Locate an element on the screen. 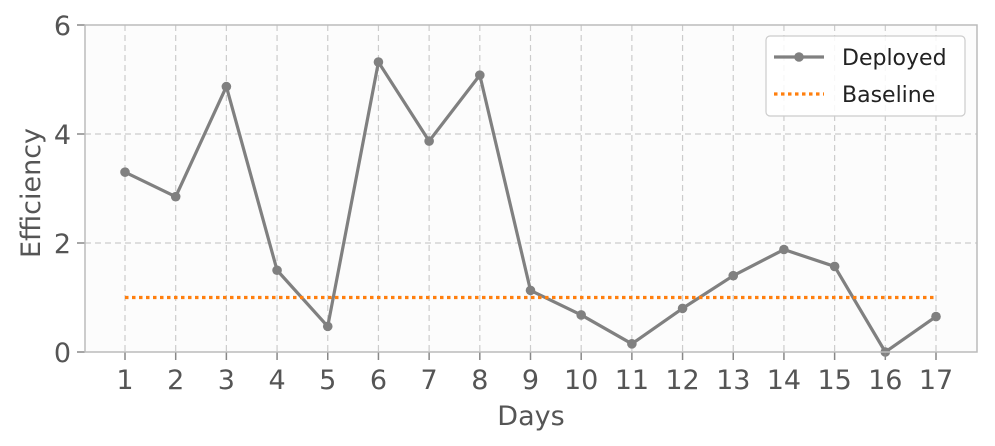 This screenshot has width=995, height=446. x-tick-label: 16 is located at coordinates (885, 380).